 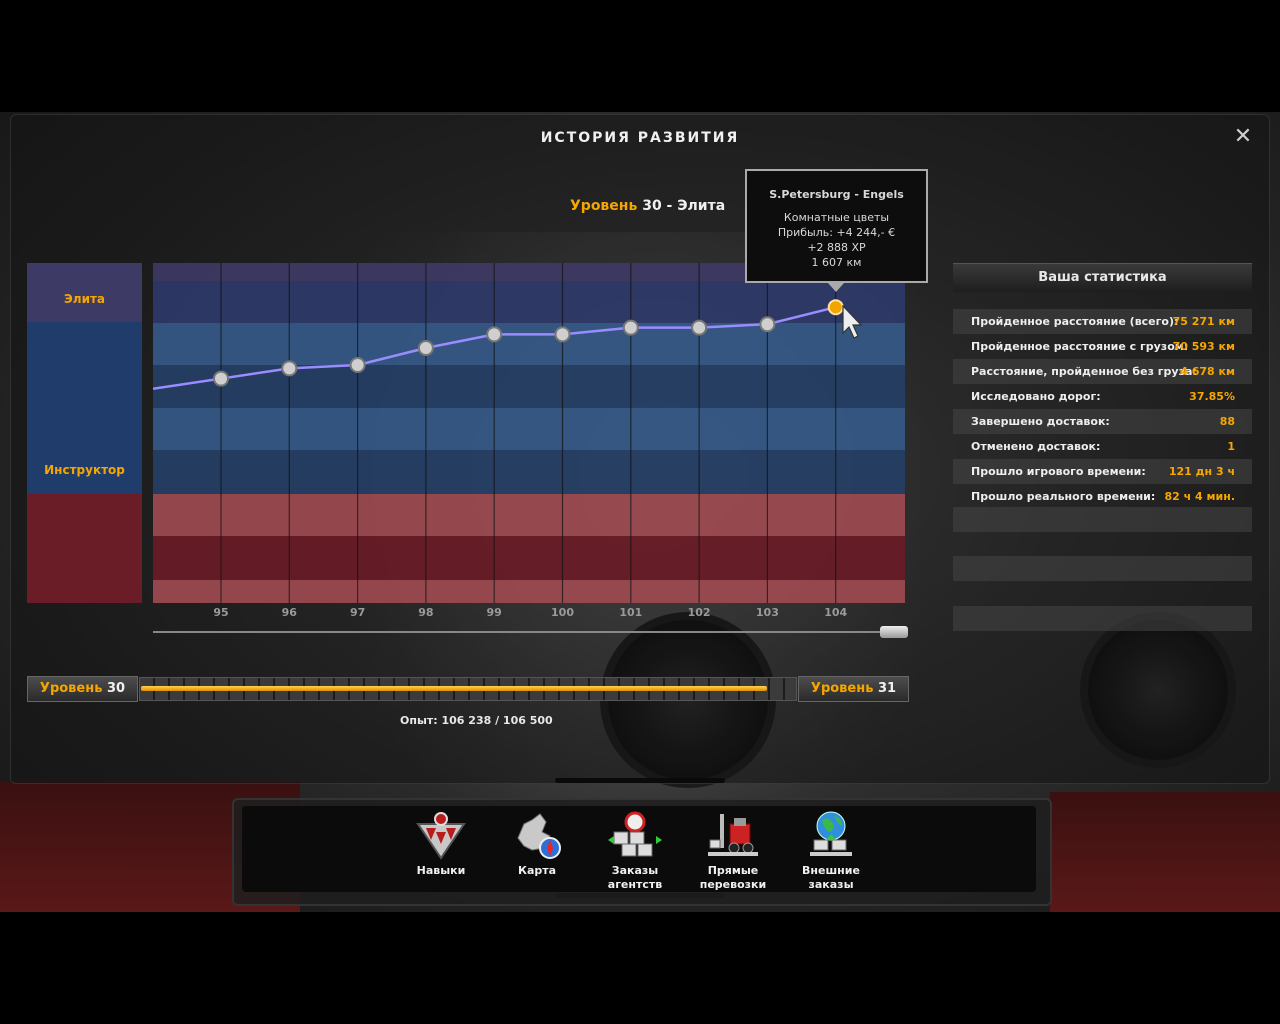 I want to click on map-icon, so click(x=537, y=835).